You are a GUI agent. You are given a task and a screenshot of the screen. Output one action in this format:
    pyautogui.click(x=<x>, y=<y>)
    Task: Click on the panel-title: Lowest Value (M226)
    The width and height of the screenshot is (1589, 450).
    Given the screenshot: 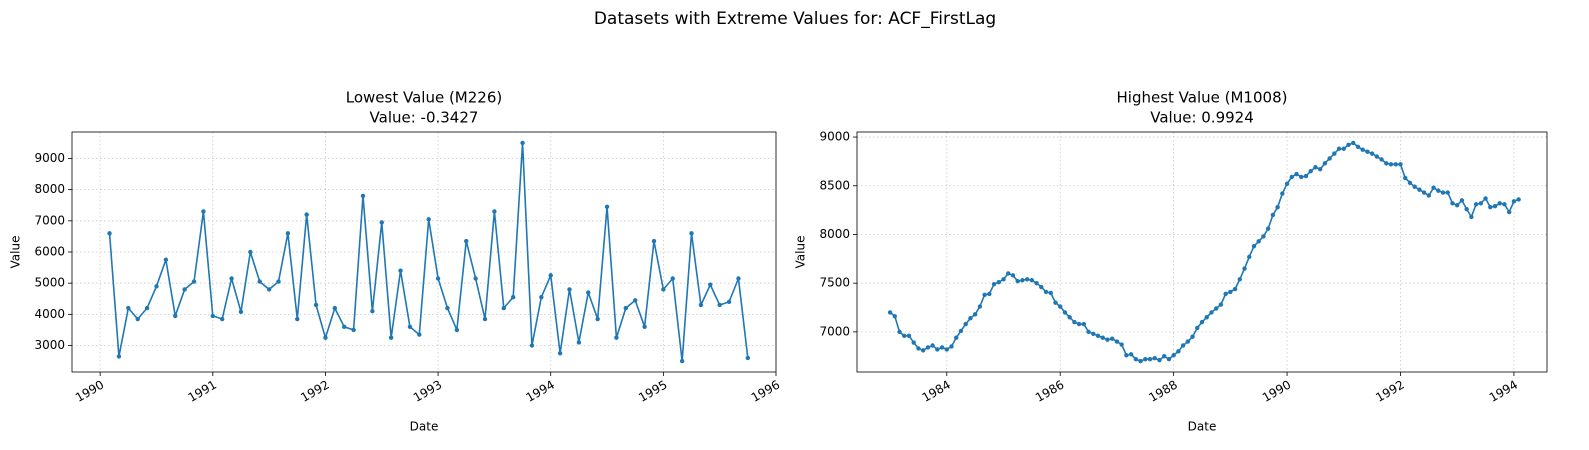 What is the action you would take?
    pyautogui.click(x=424, y=98)
    